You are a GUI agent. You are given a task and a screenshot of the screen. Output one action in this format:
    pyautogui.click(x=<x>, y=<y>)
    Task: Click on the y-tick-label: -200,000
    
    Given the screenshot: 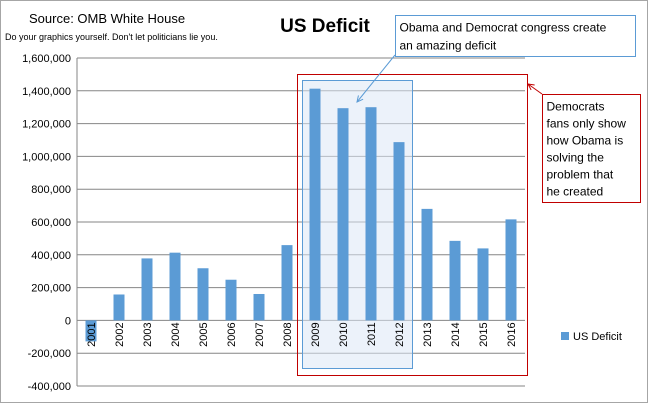 What is the action you would take?
    pyautogui.click(x=49, y=354)
    